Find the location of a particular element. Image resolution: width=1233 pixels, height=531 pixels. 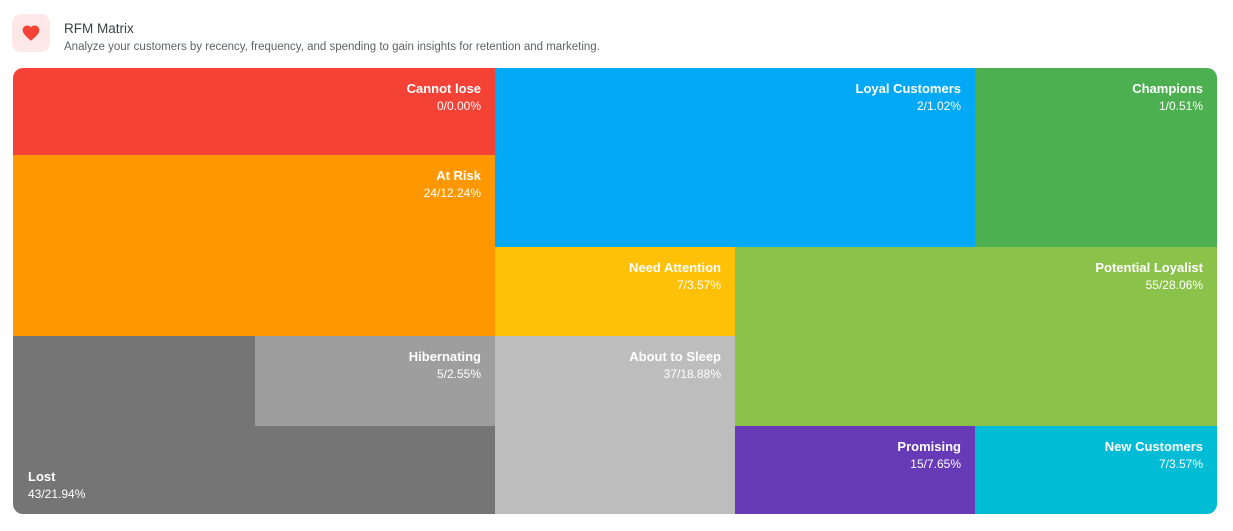

segment-promising: Promising 15/7.65% is located at coordinates (855, 470).